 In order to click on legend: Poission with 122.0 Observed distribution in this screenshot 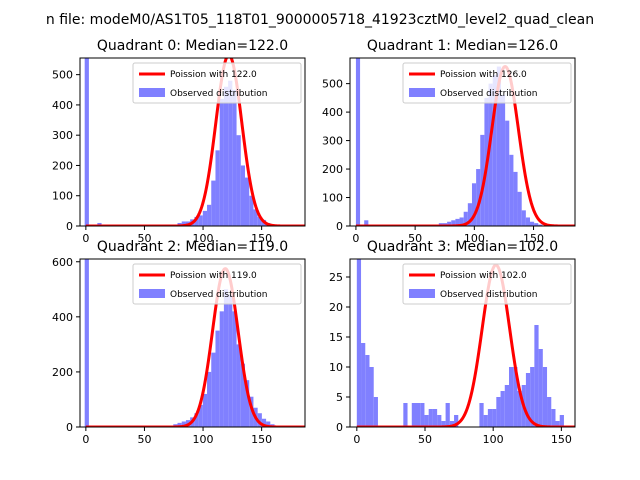, I will do `click(217, 83)`.